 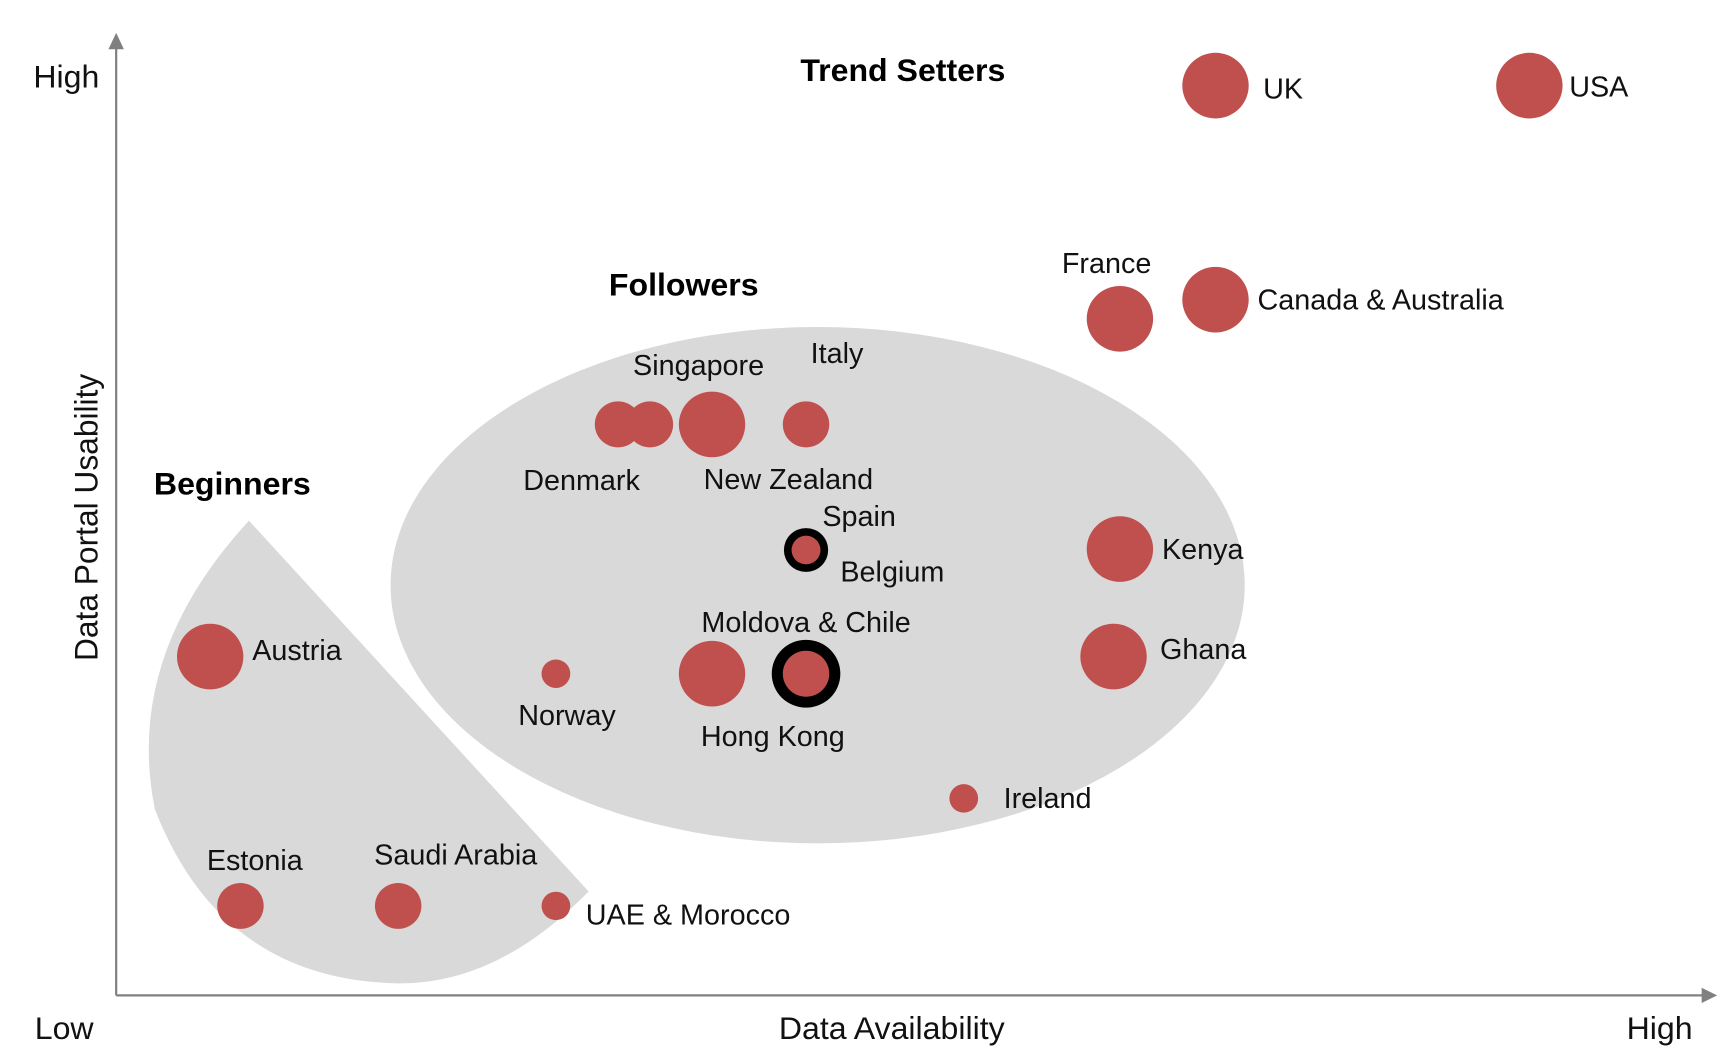 I want to click on point-france, so click(x=1120, y=318).